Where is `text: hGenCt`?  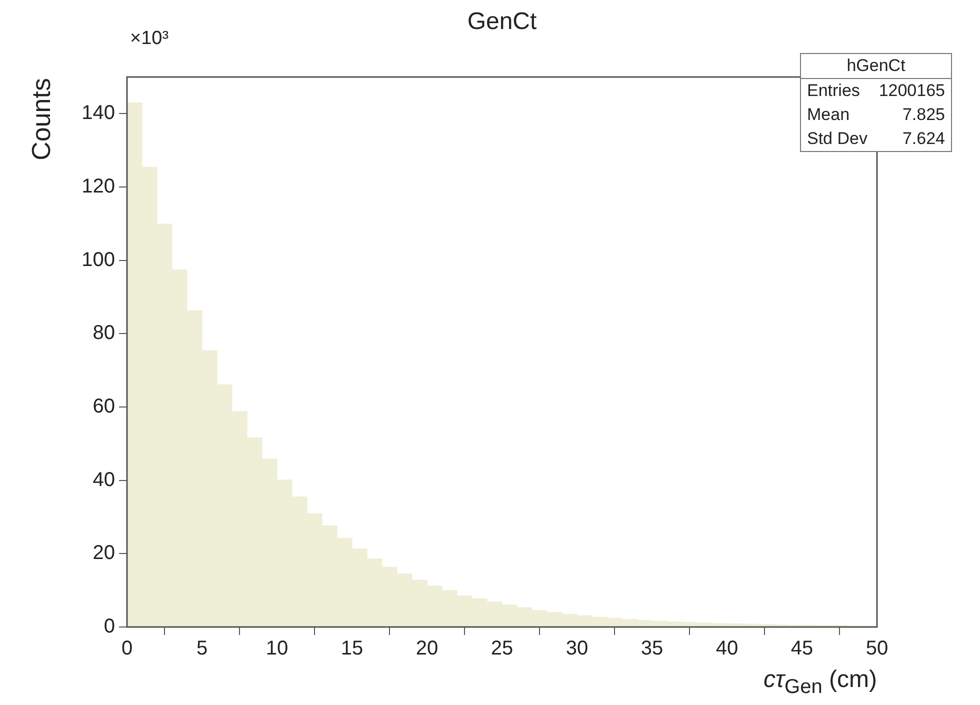
text: hGenCt is located at coordinates (876, 66).